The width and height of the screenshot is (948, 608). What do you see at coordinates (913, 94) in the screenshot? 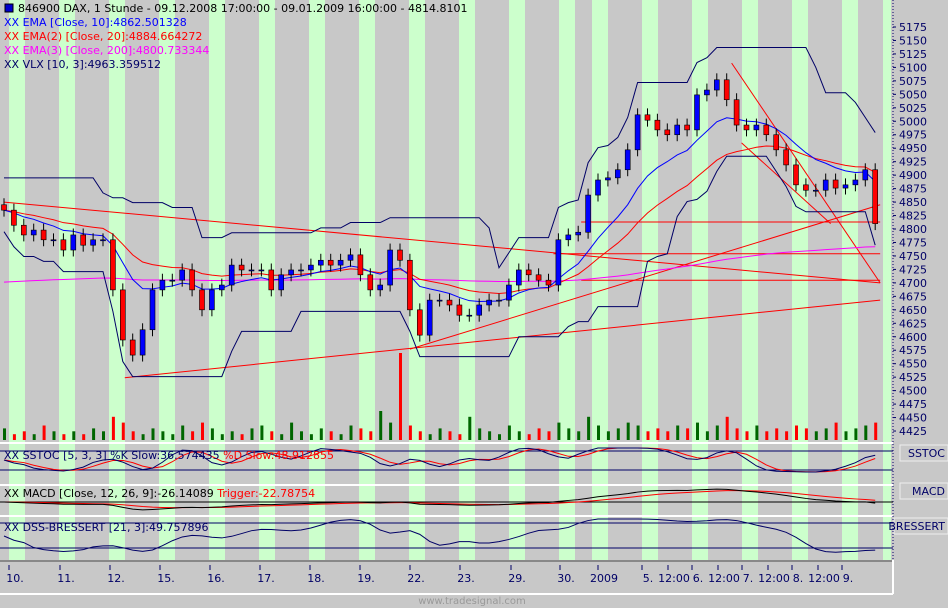
I see `y-tick-label: 5050` at bounding box center [913, 94].